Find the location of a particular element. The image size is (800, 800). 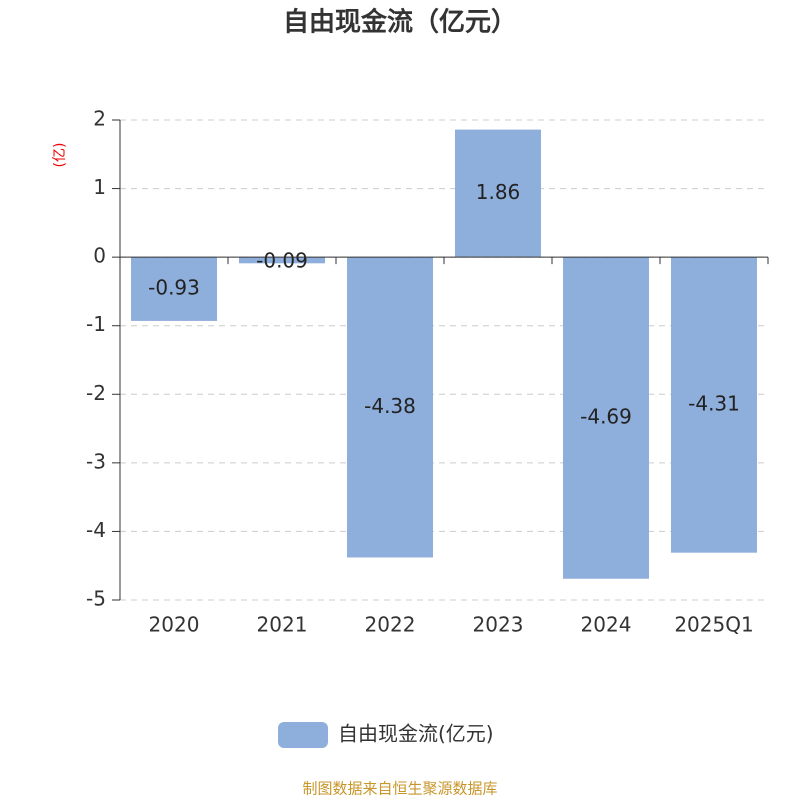

legend-swatch is located at coordinates (303, 735).